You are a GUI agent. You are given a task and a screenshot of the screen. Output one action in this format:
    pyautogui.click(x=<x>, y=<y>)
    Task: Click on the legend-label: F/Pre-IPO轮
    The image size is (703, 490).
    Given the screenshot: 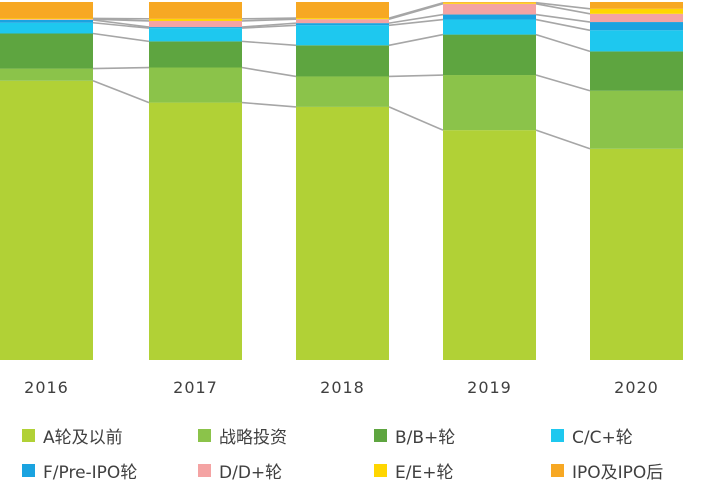 What is the action you would take?
    pyautogui.click(x=90, y=472)
    